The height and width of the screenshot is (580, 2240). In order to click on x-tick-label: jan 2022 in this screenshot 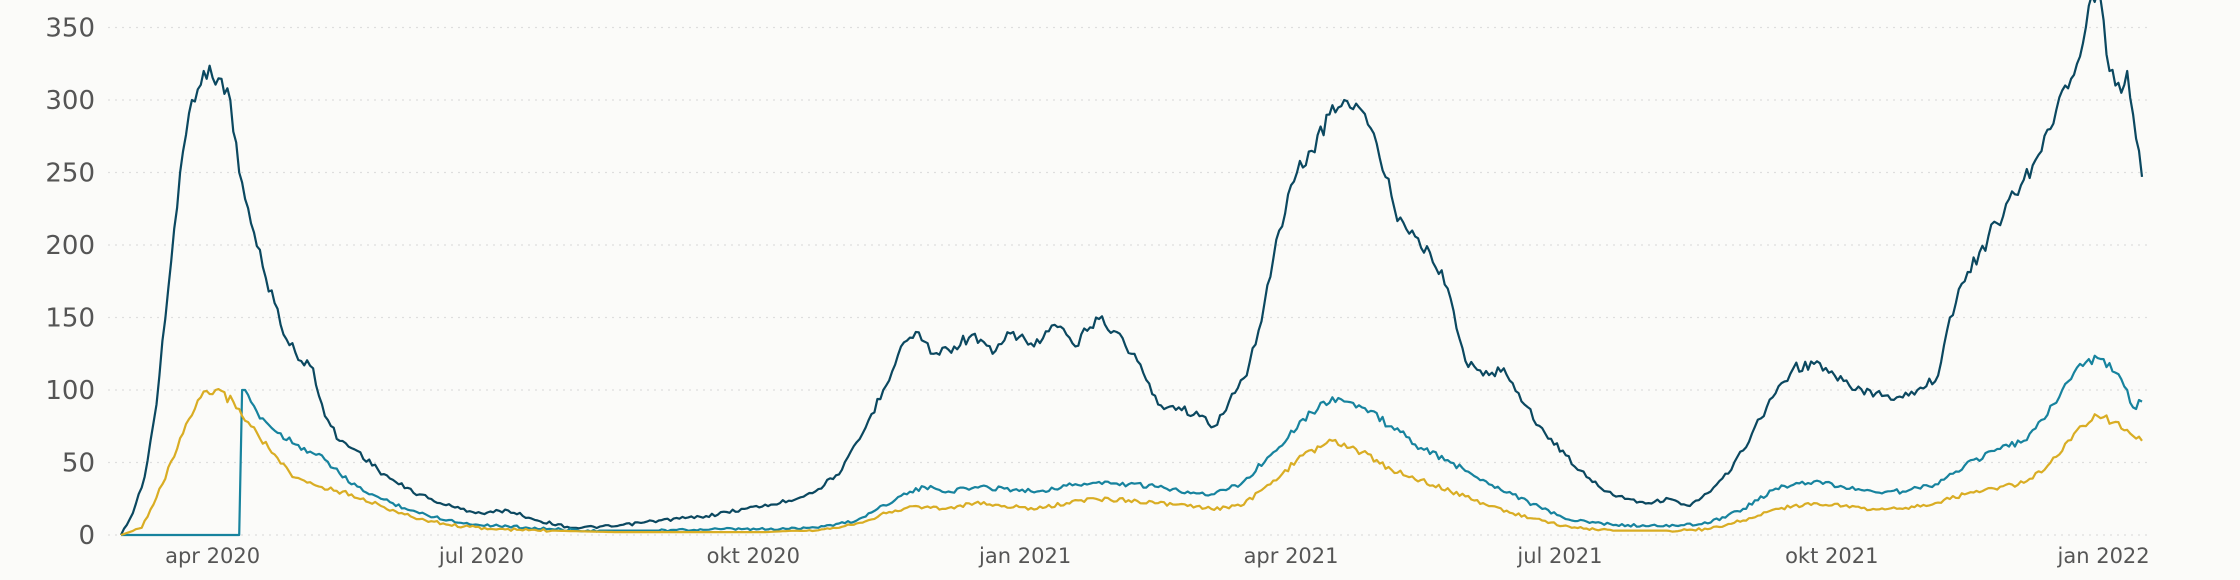, I will do `click(2103, 556)`.